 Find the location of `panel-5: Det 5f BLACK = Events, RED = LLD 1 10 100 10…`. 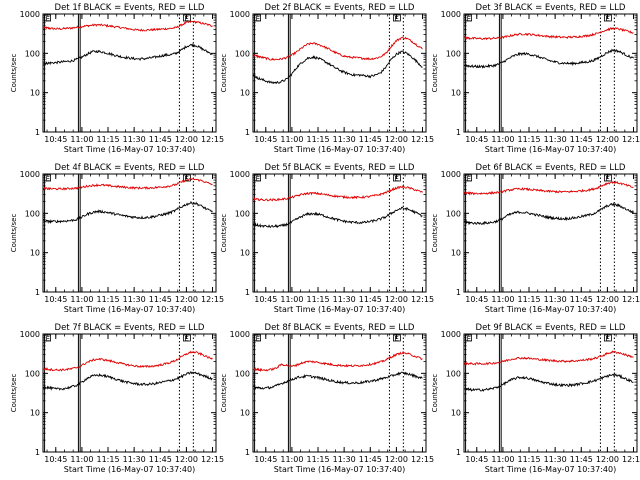

panel-5: Det 5f BLACK = Events, RED = LLD 1 10 100 10… is located at coordinates (327, 238).